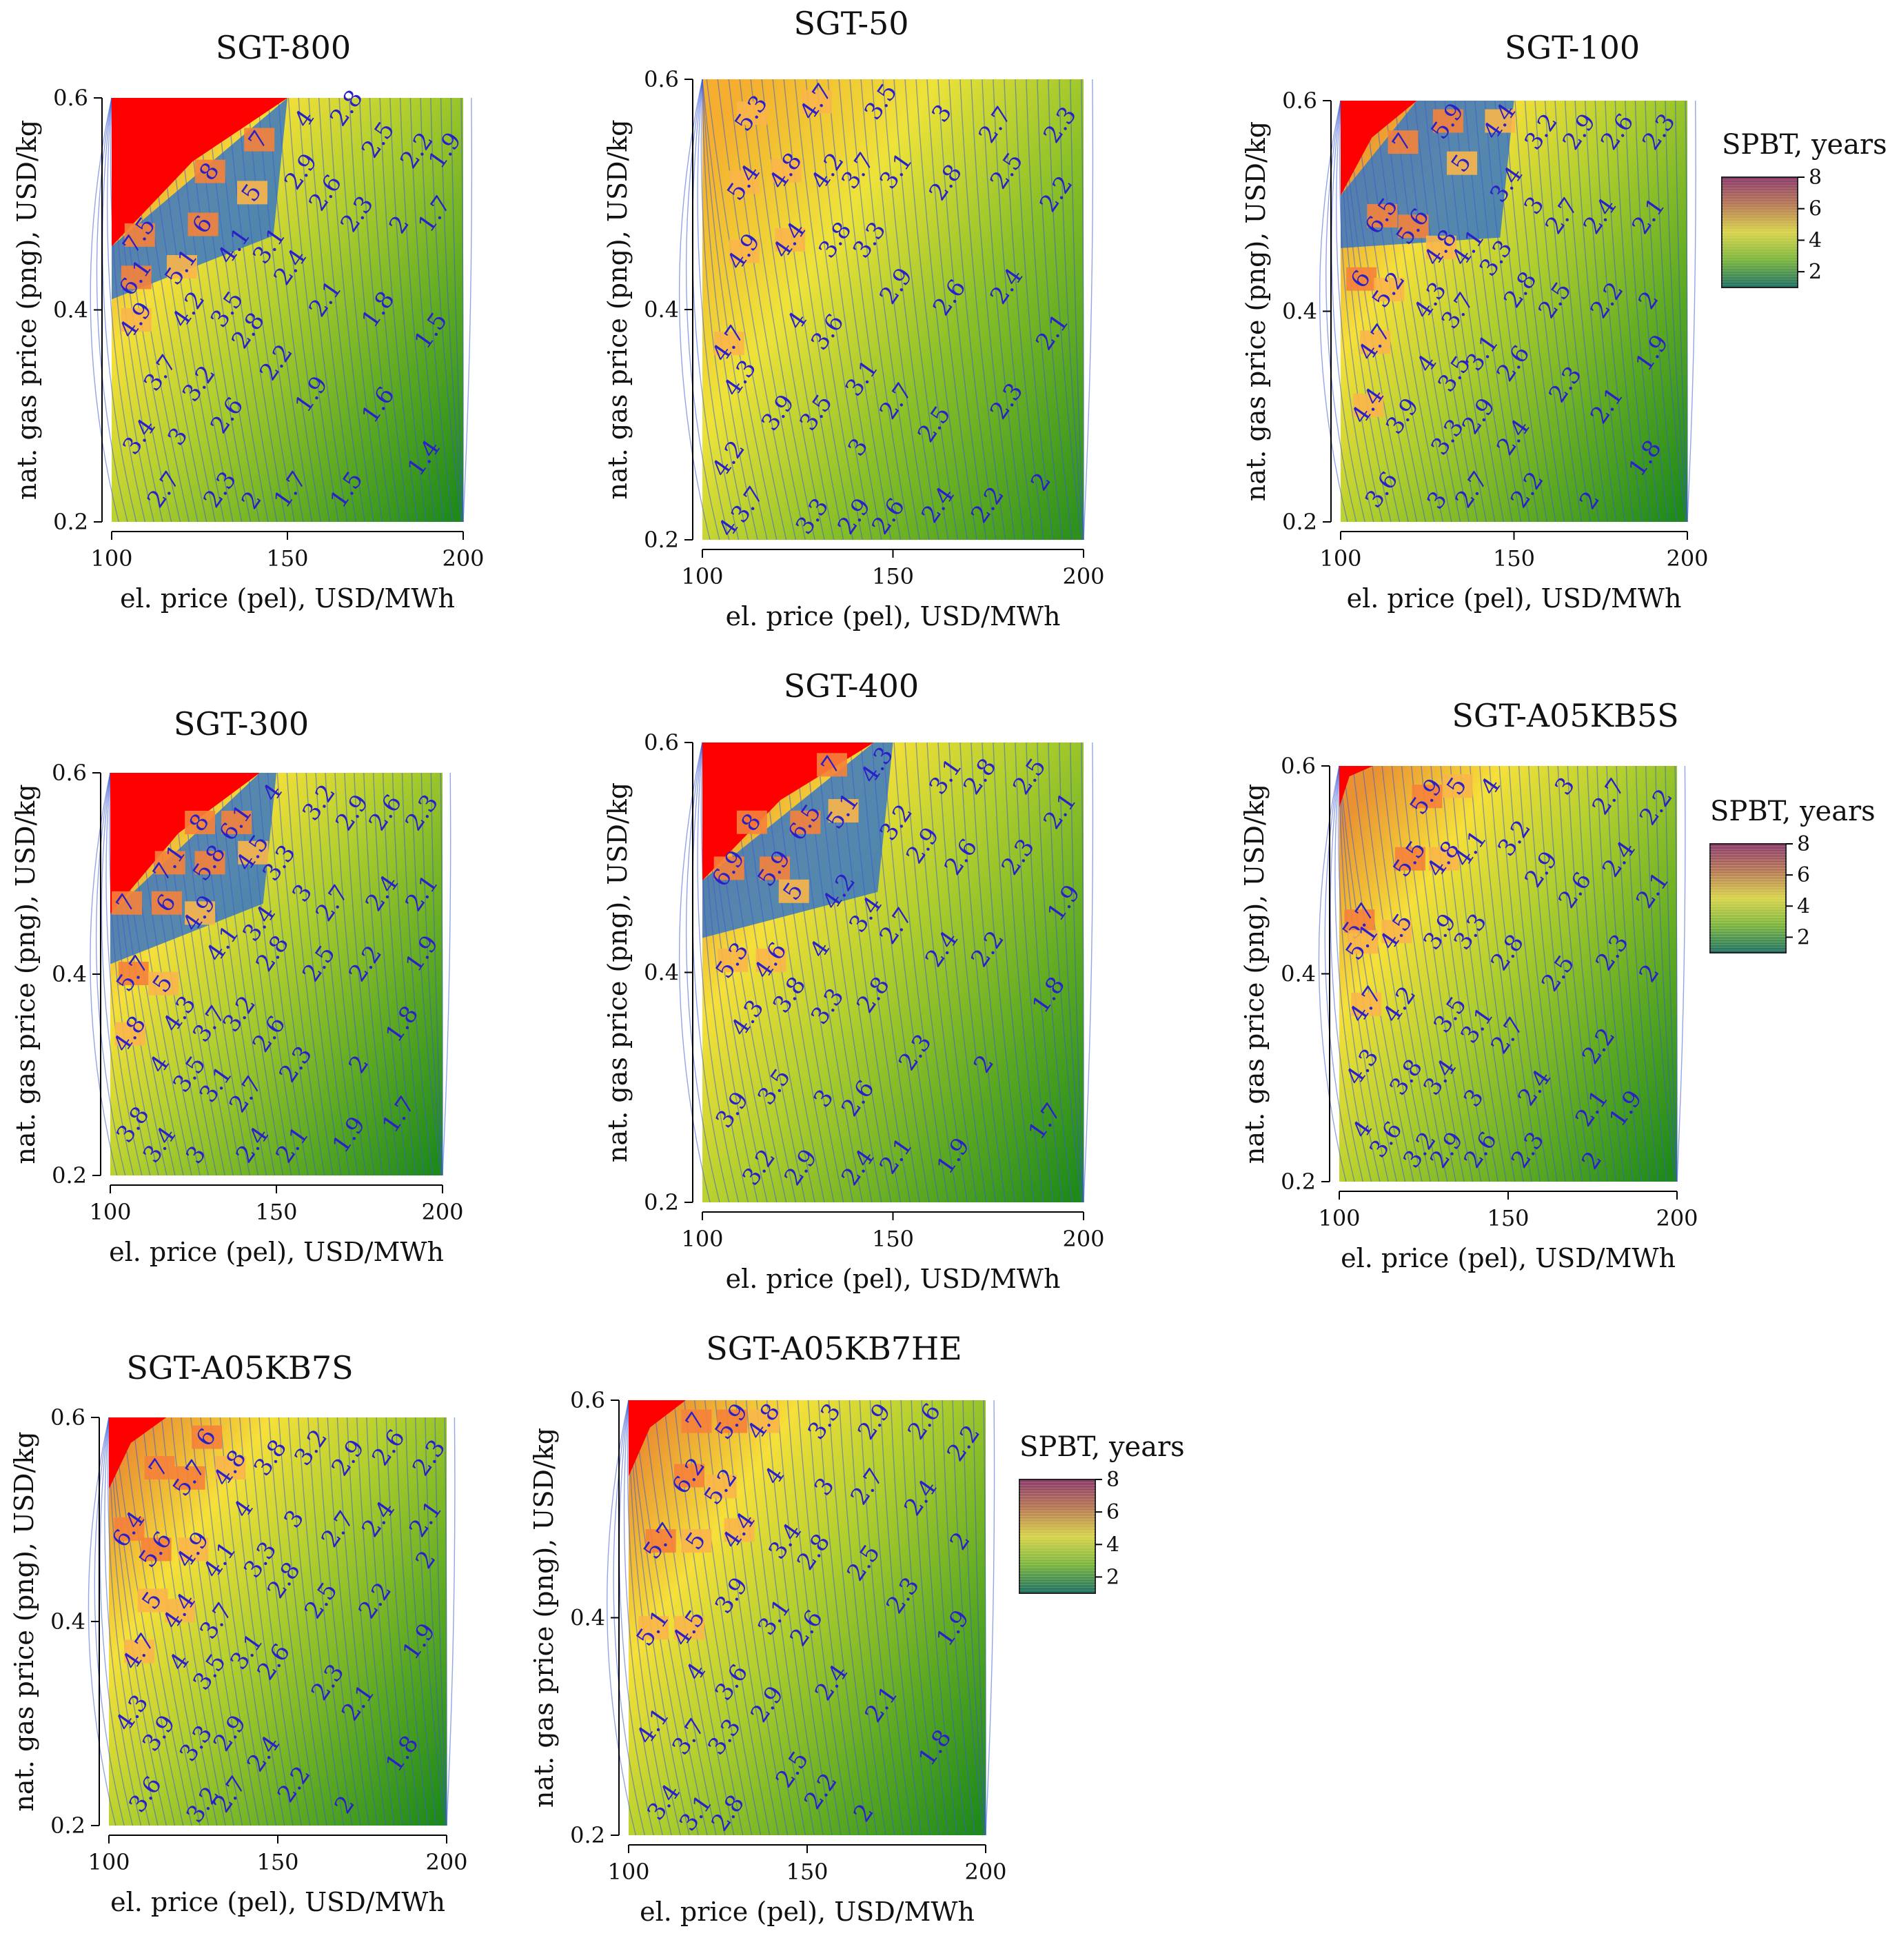 The height and width of the screenshot is (1960, 1890). I want to click on colorbar-legend: SPBT, years 2 4 6 8, so click(1792, 875).